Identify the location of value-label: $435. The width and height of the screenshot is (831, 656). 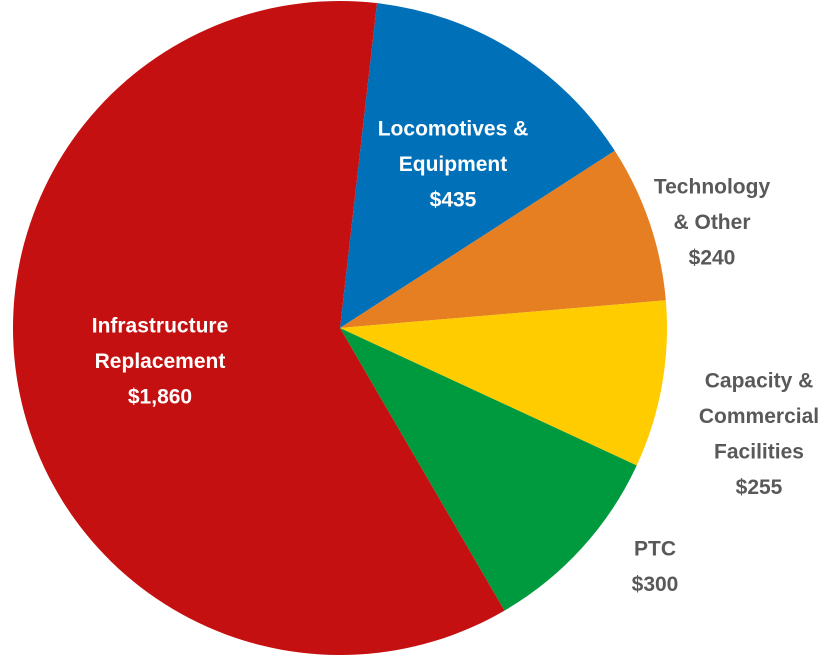
(453, 200).